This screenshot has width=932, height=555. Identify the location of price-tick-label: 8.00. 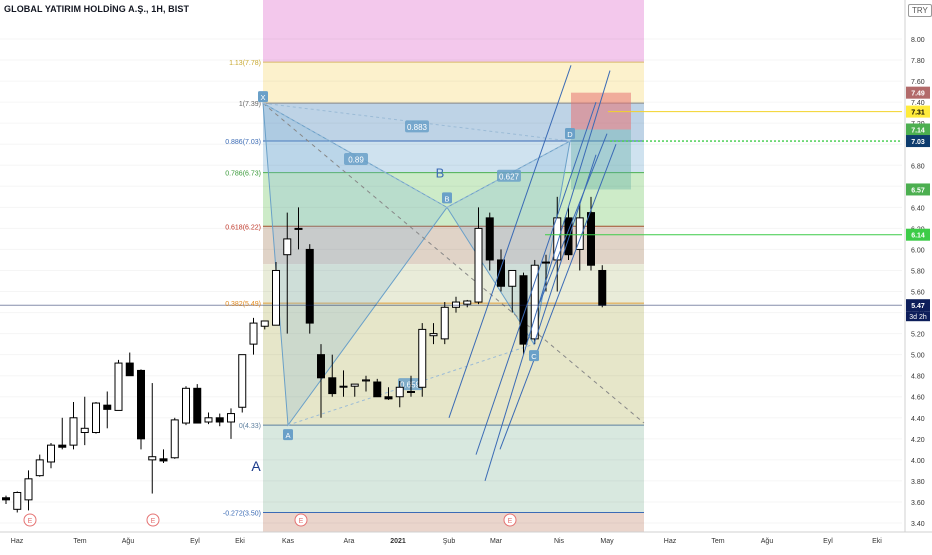
(918, 40).